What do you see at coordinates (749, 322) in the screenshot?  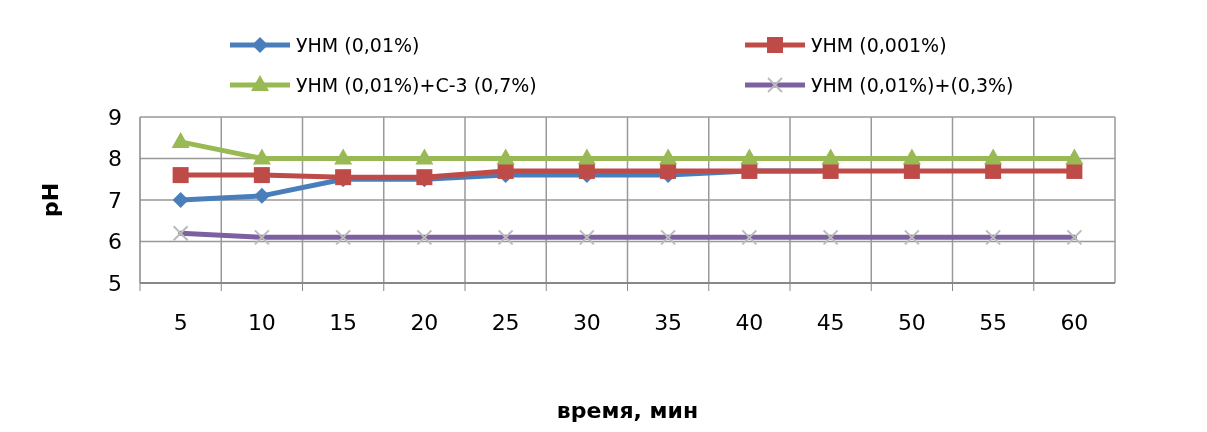 I see `x-tick-label: 40` at bounding box center [749, 322].